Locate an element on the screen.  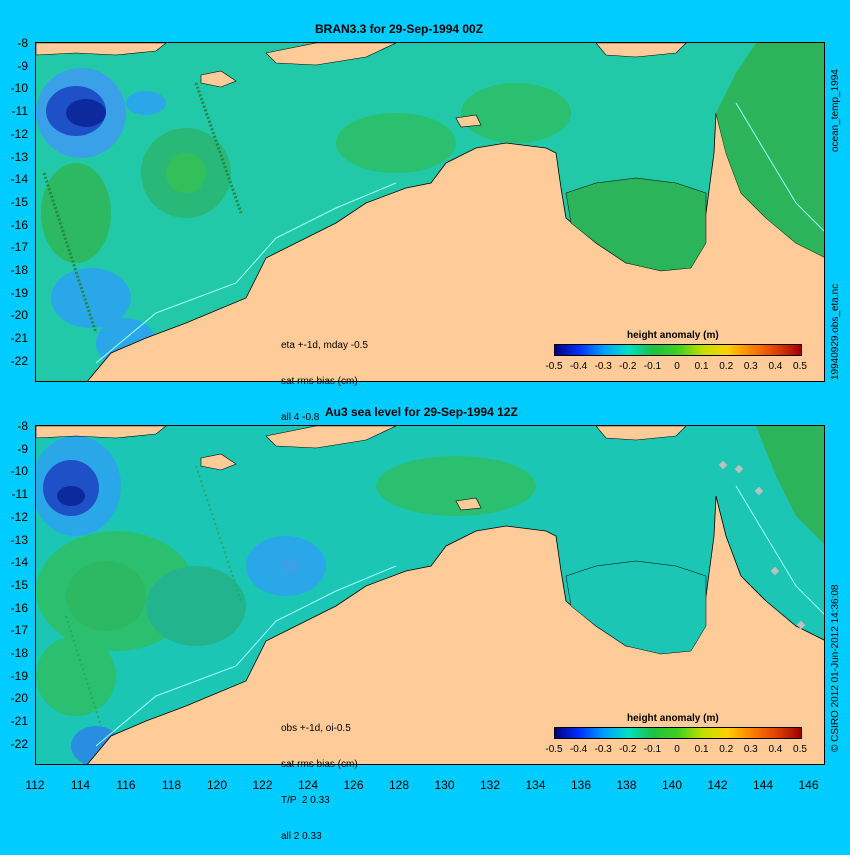
x-tick-label: 132 is located at coordinates (490, 785).